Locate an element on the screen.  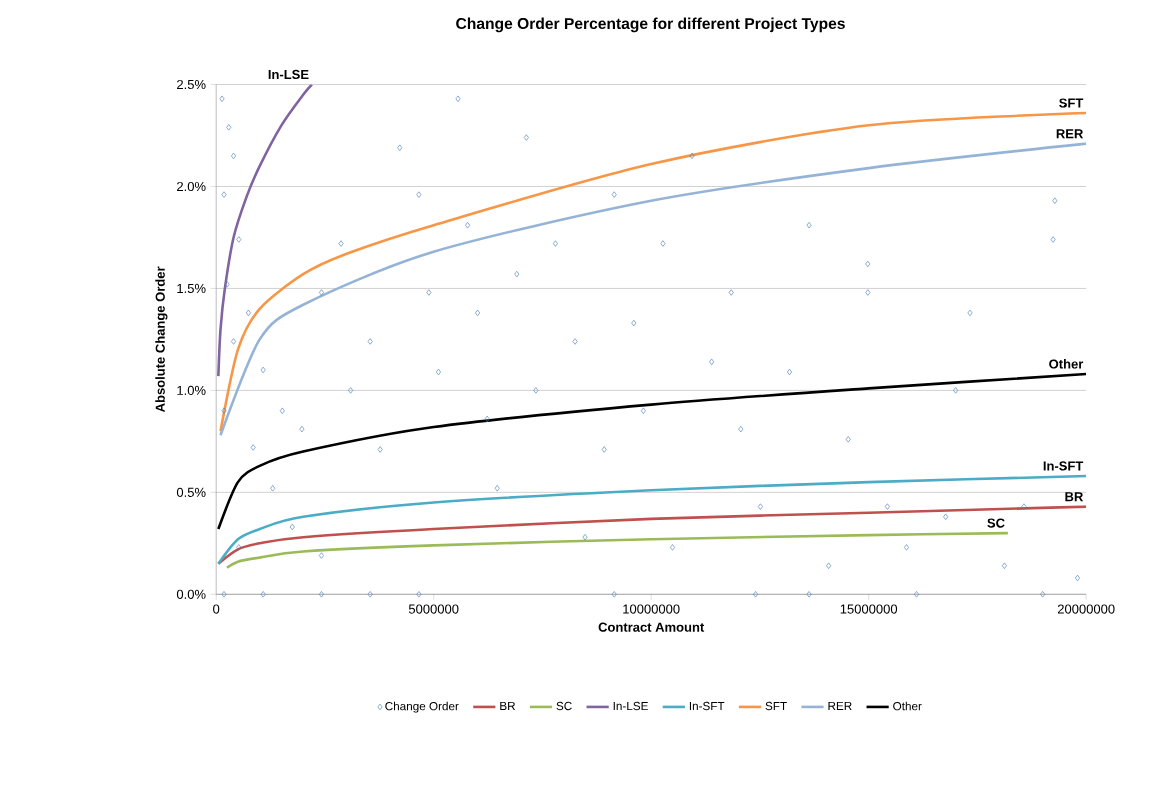
x-tick-label: 15000000 is located at coordinates (869, 609).